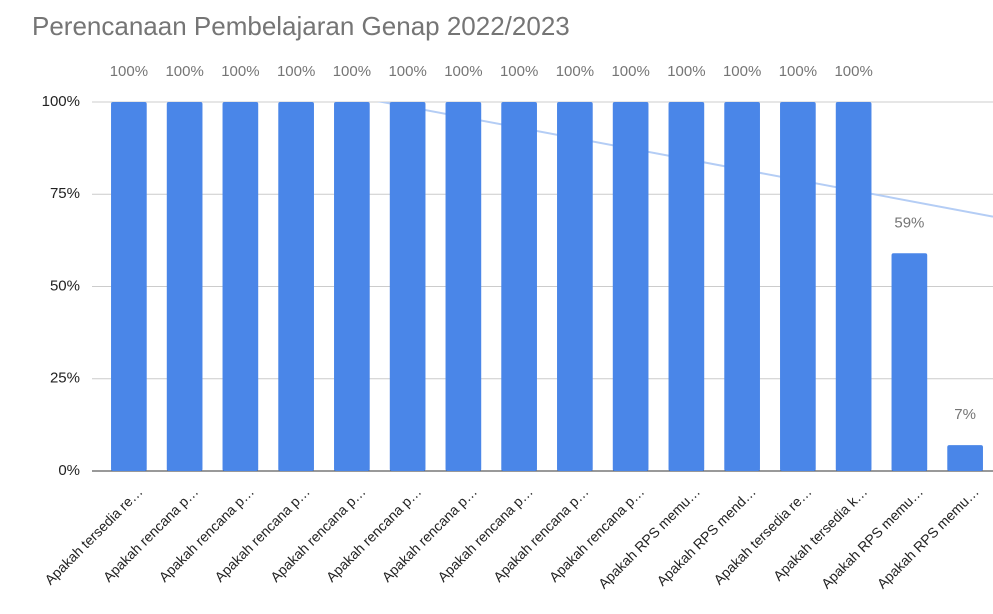  I want to click on data-label: 59%, so click(909, 222).